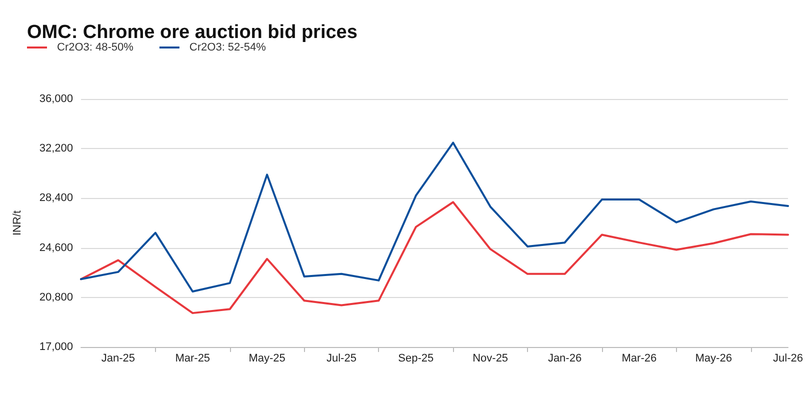 The width and height of the screenshot is (806, 399). I want to click on legend-label: Cr2O3: 48-50%, so click(95, 48).